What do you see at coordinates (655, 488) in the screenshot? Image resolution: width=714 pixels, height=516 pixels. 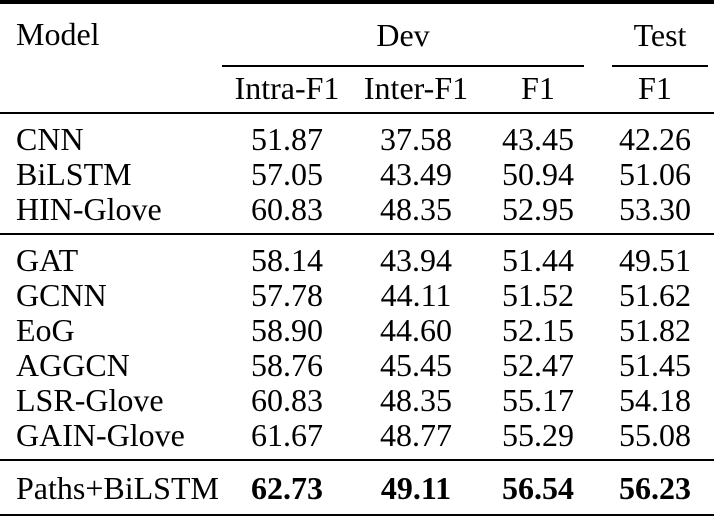 I see `value-cell: 56.23` at bounding box center [655, 488].